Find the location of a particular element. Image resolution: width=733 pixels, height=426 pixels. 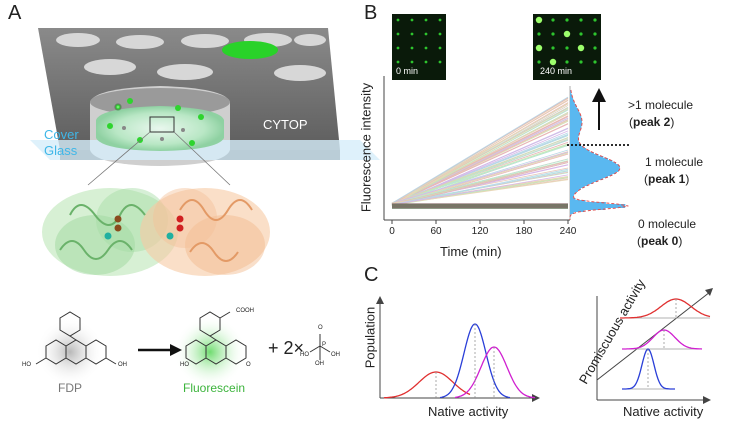

x-tick-label: 60 is located at coordinates (436, 231).